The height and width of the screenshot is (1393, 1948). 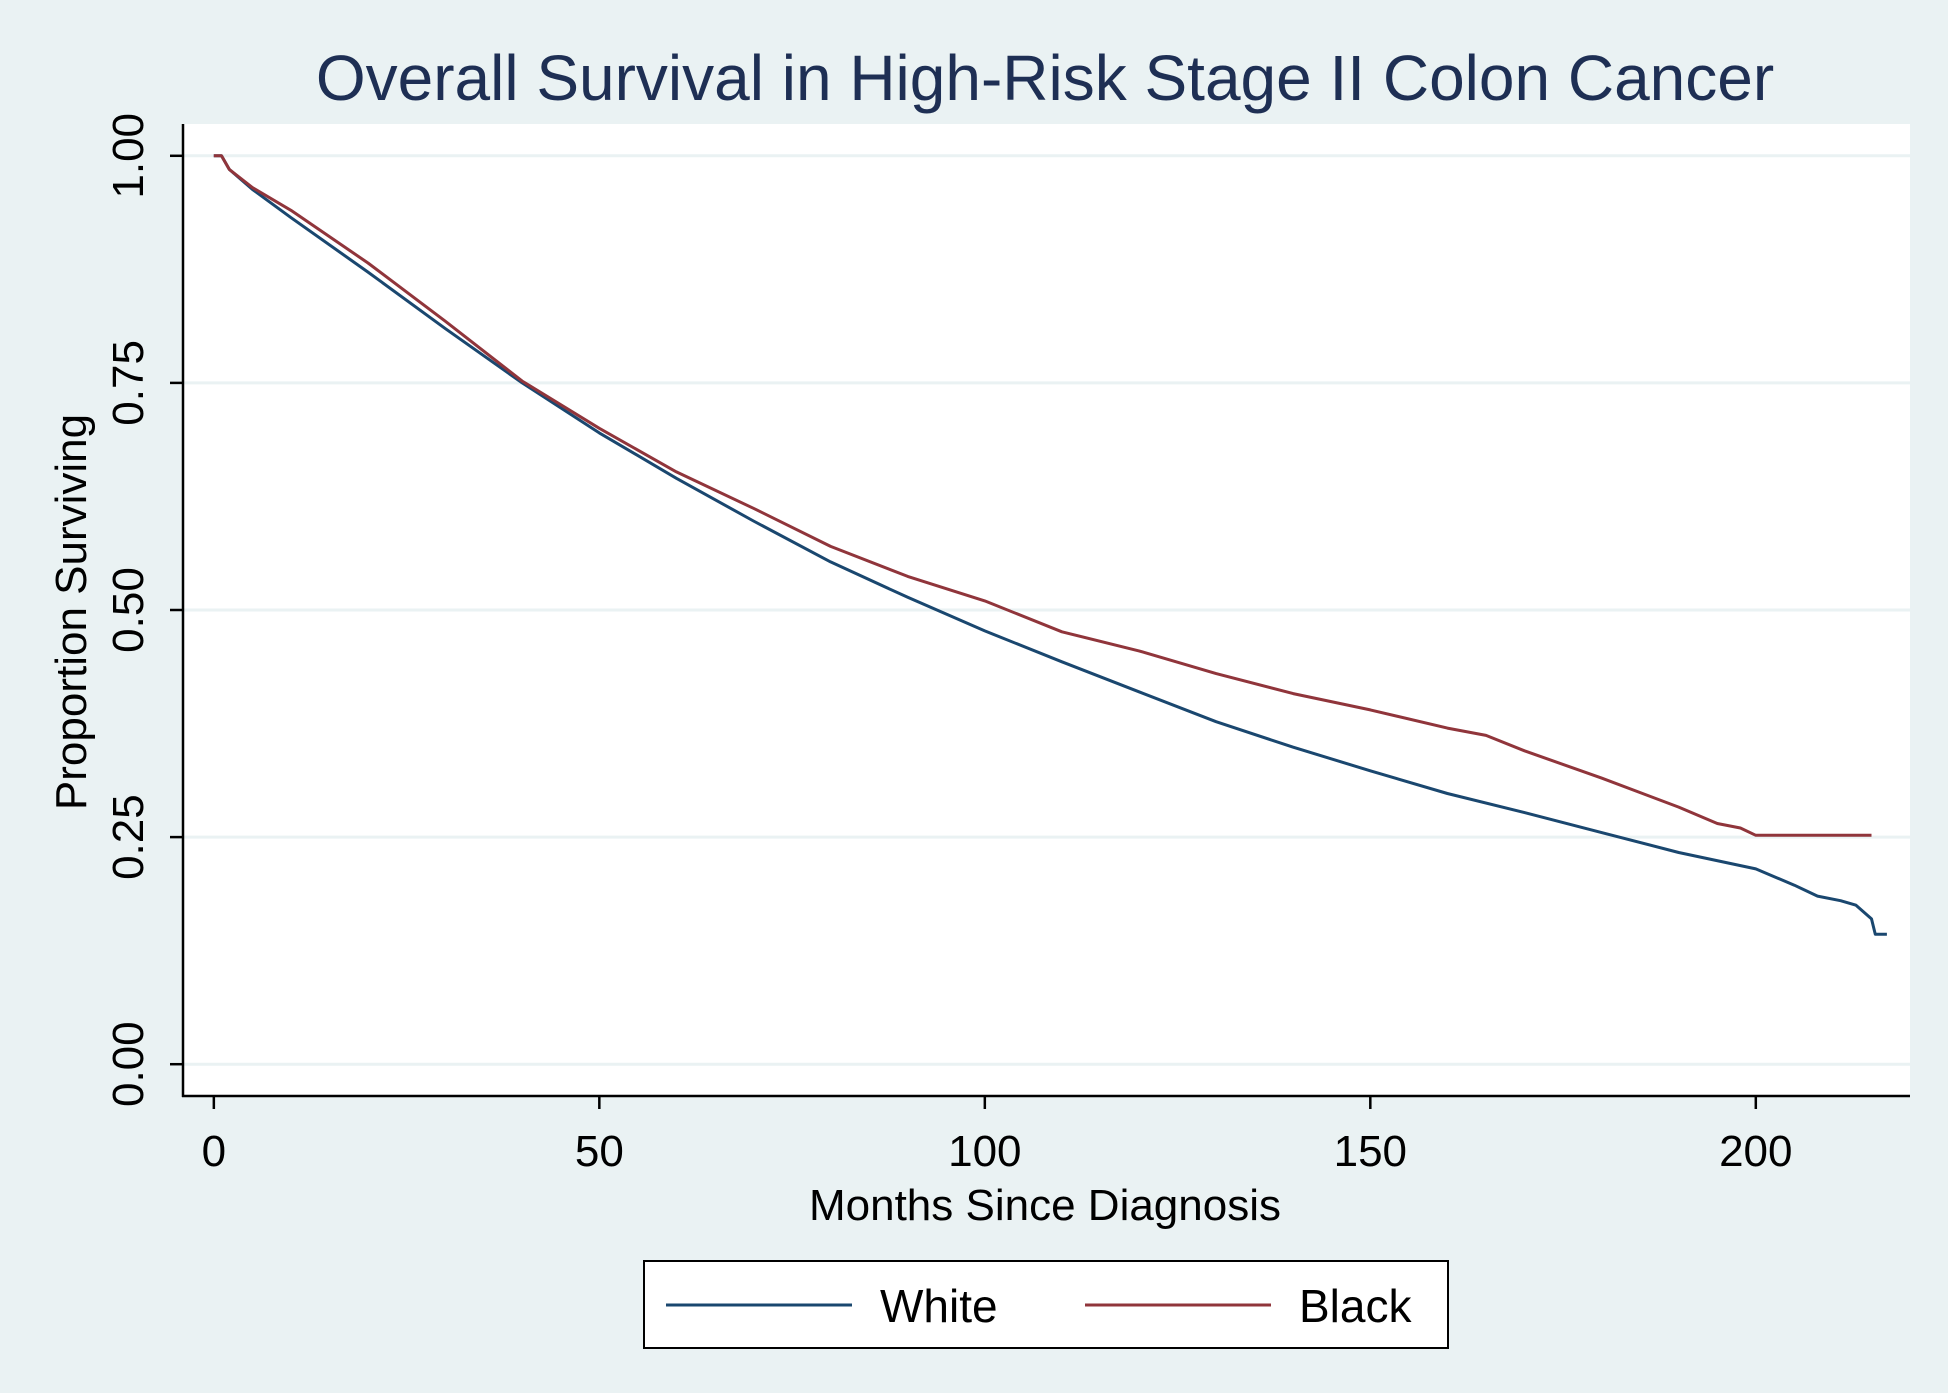 What do you see at coordinates (1370, 1151) in the screenshot?
I see `x-tick-label: 150` at bounding box center [1370, 1151].